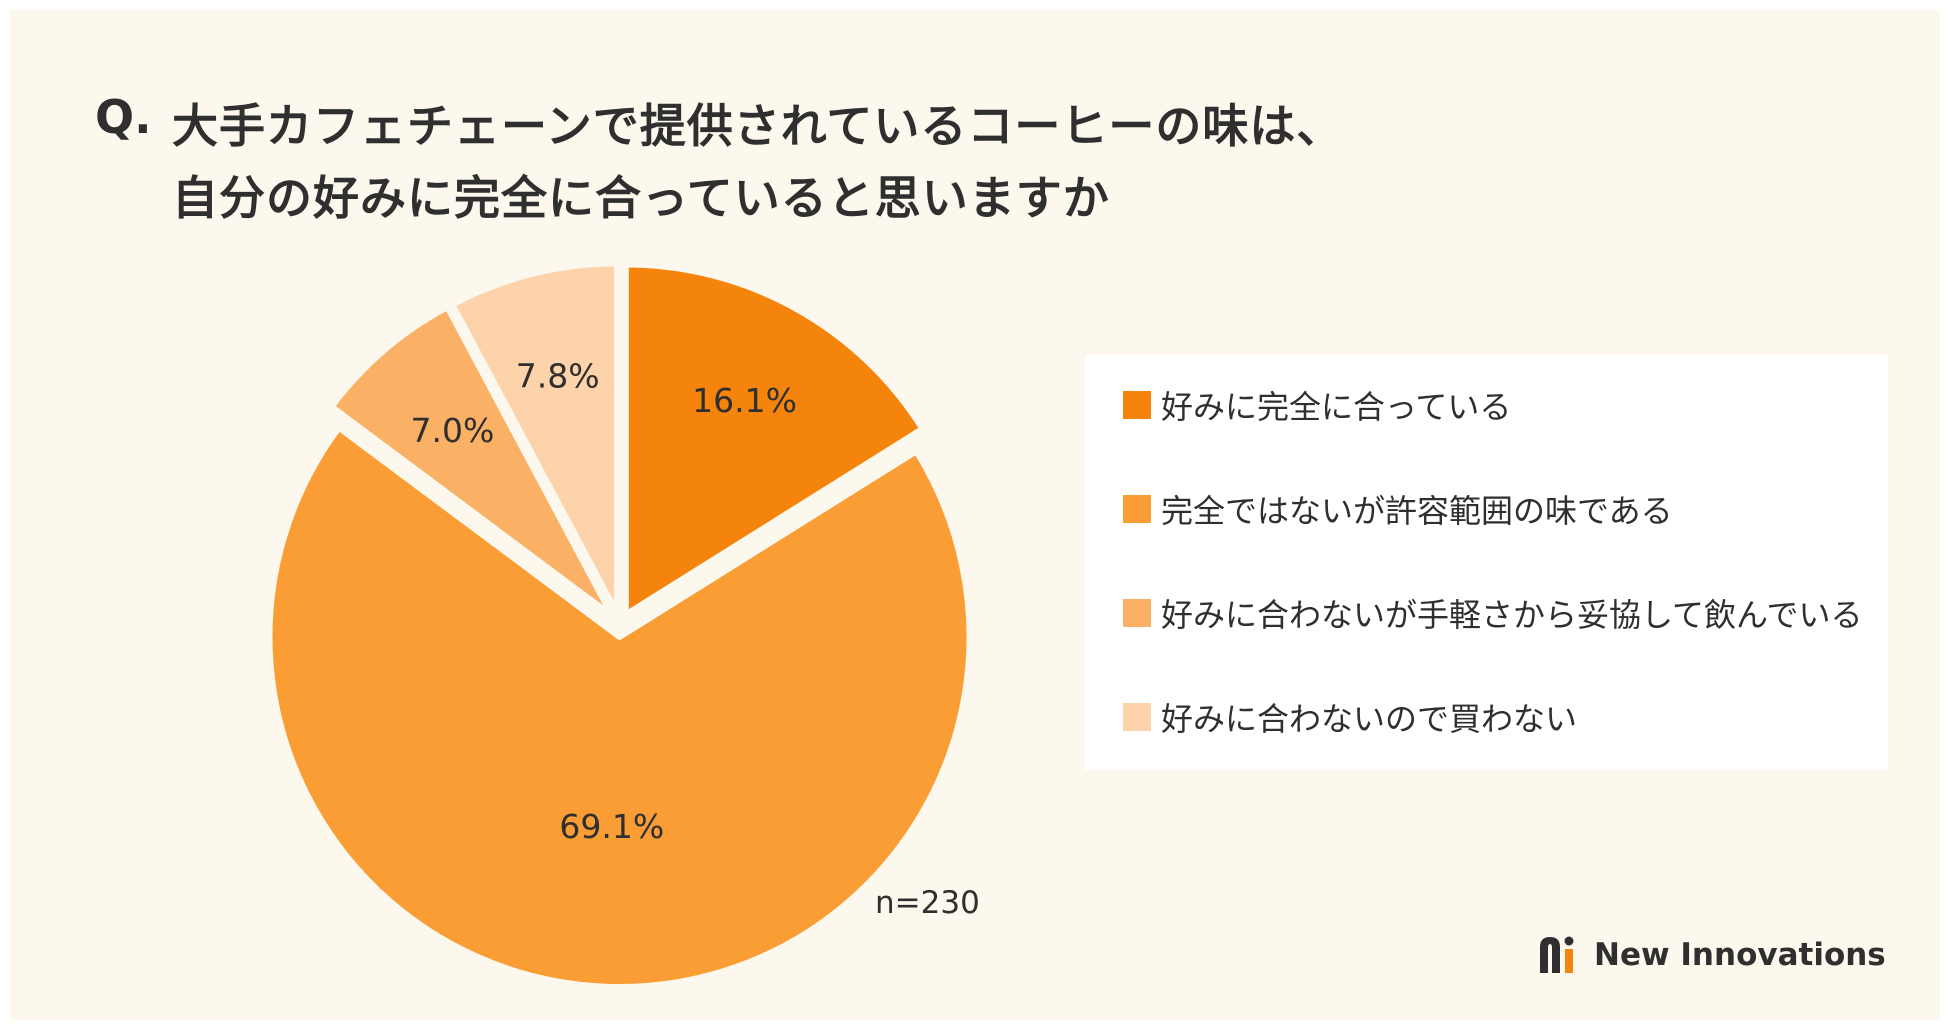  Describe the element at coordinates (1369, 719) in the screenshot. I see `legend-label: 好みに合わないので買わない` at that location.